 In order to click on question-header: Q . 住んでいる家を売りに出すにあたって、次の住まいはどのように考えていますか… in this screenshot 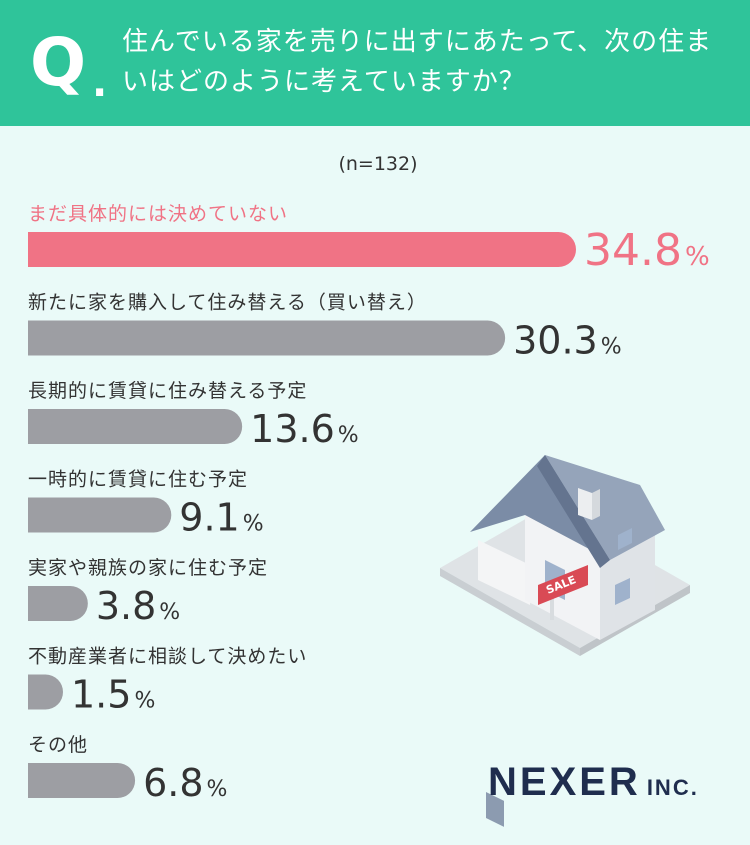, I will do `click(375, 63)`.